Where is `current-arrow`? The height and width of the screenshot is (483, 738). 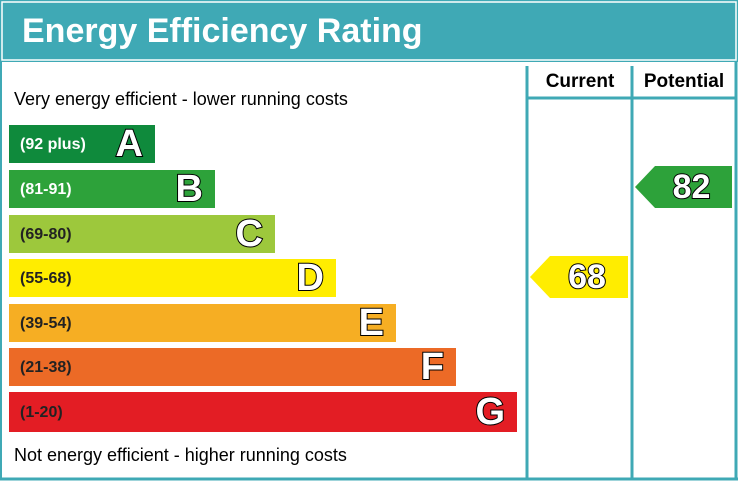 current-arrow is located at coordinates (579, 277).